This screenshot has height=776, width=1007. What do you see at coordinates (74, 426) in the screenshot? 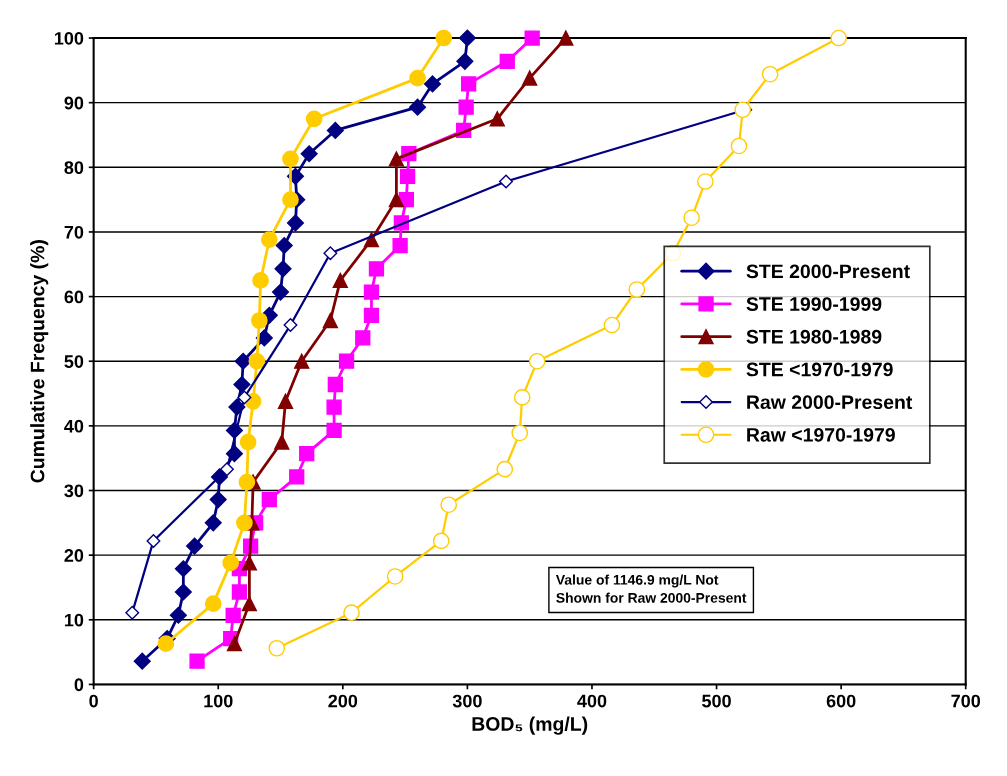
I see `y-tick-label: 40` at bounding box center [74, 426].